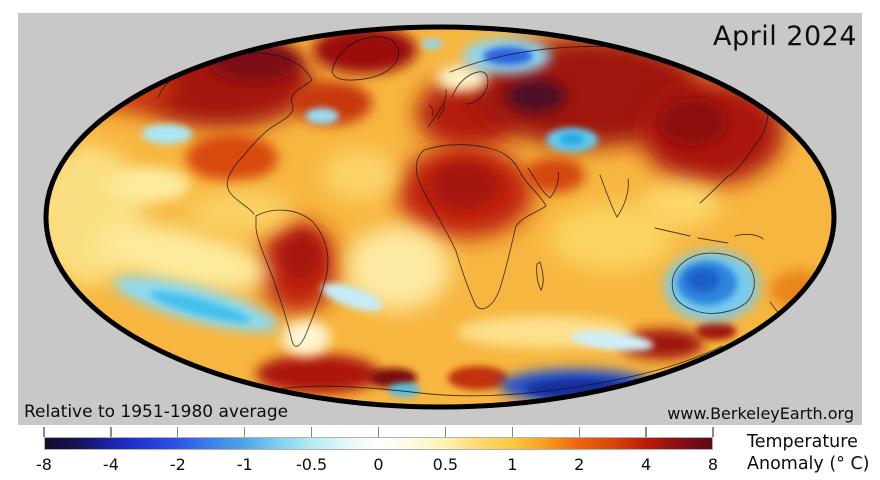 This screenshot has height=480, width=880. I want to click on colorbar-tick-label: -0.5, so click(311, 464).